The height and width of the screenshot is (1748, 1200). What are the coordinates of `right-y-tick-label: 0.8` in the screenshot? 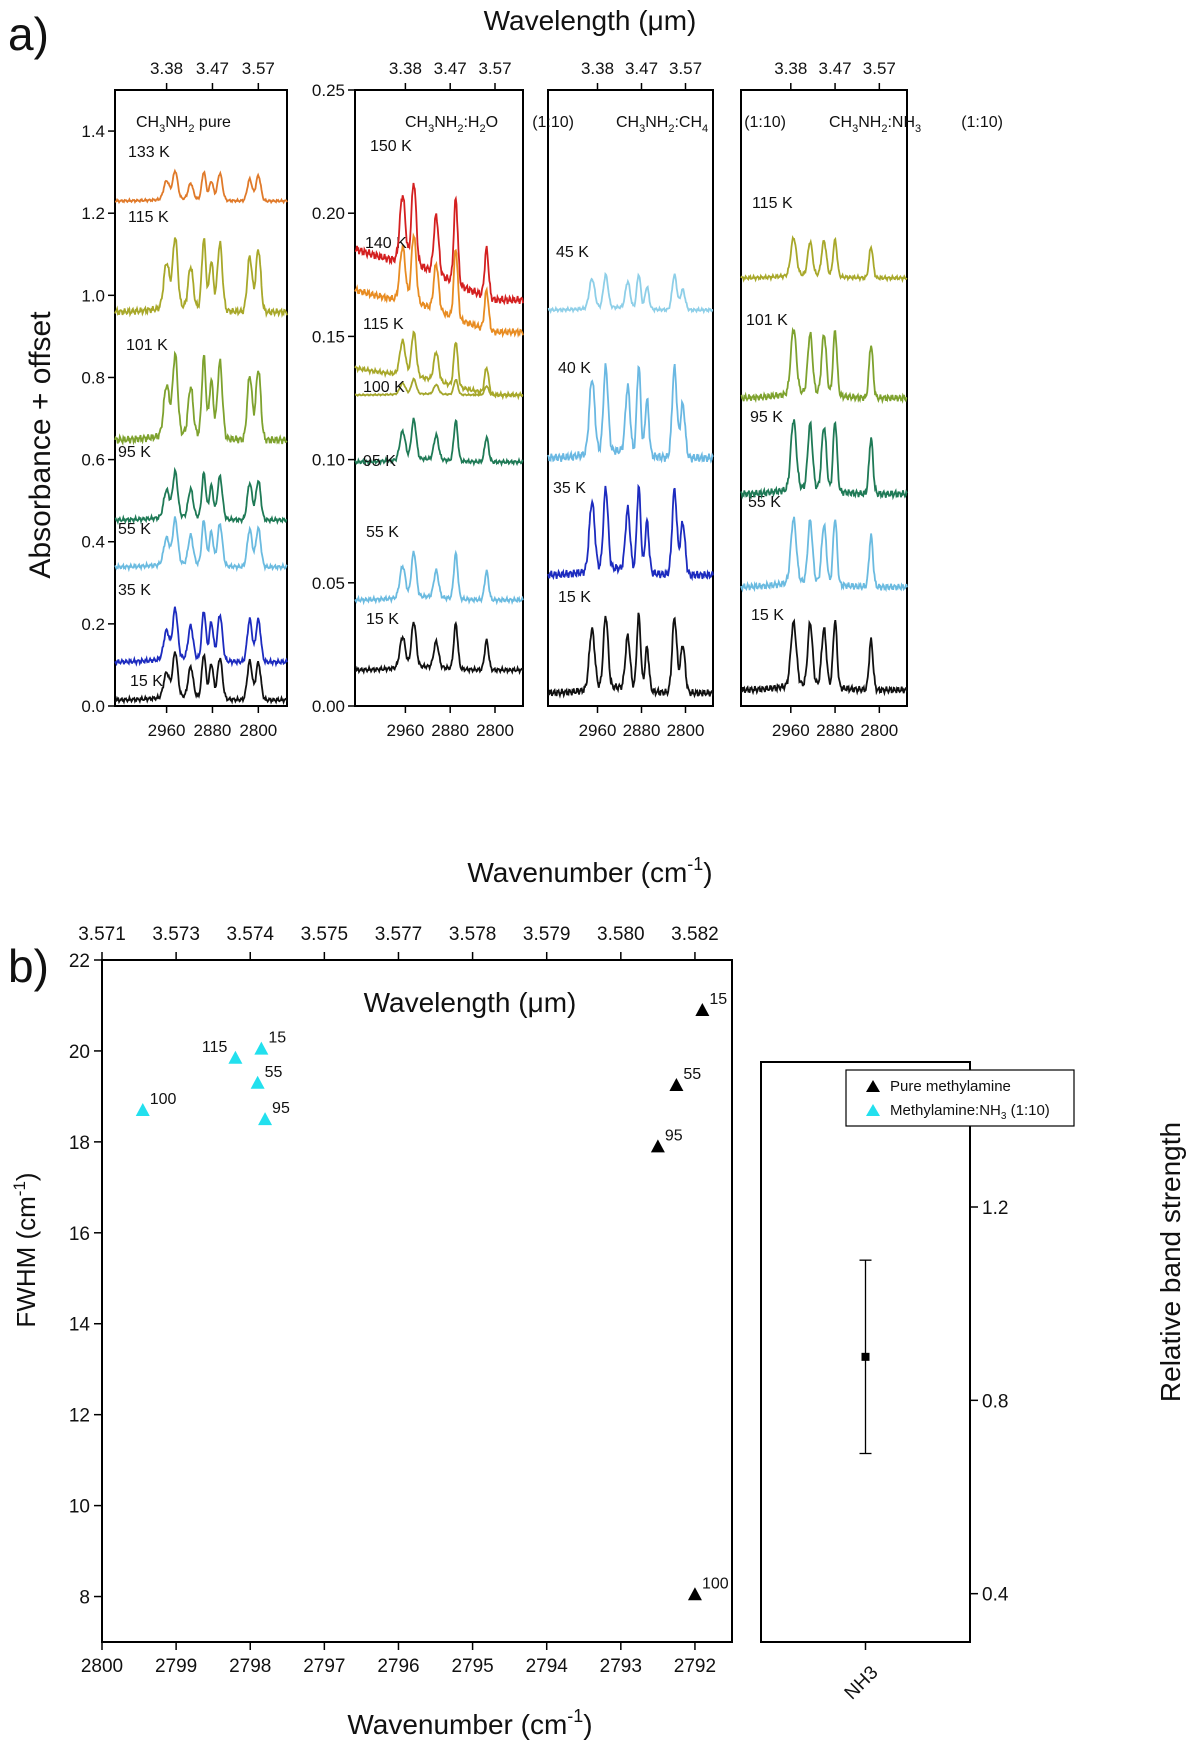 It's located at (995, 1401).